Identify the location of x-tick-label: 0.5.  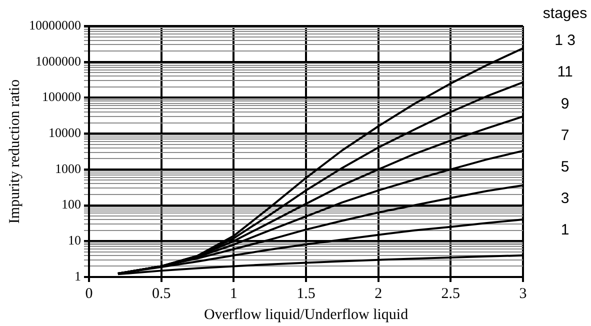
(161, 294).